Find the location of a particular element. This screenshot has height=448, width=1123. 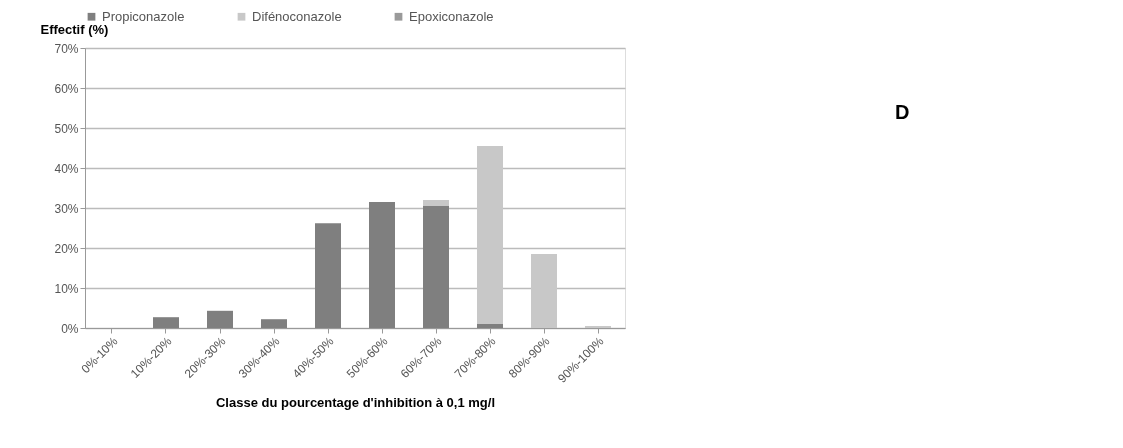

y-tick-label: 70% is located at coordinates (66, 48).